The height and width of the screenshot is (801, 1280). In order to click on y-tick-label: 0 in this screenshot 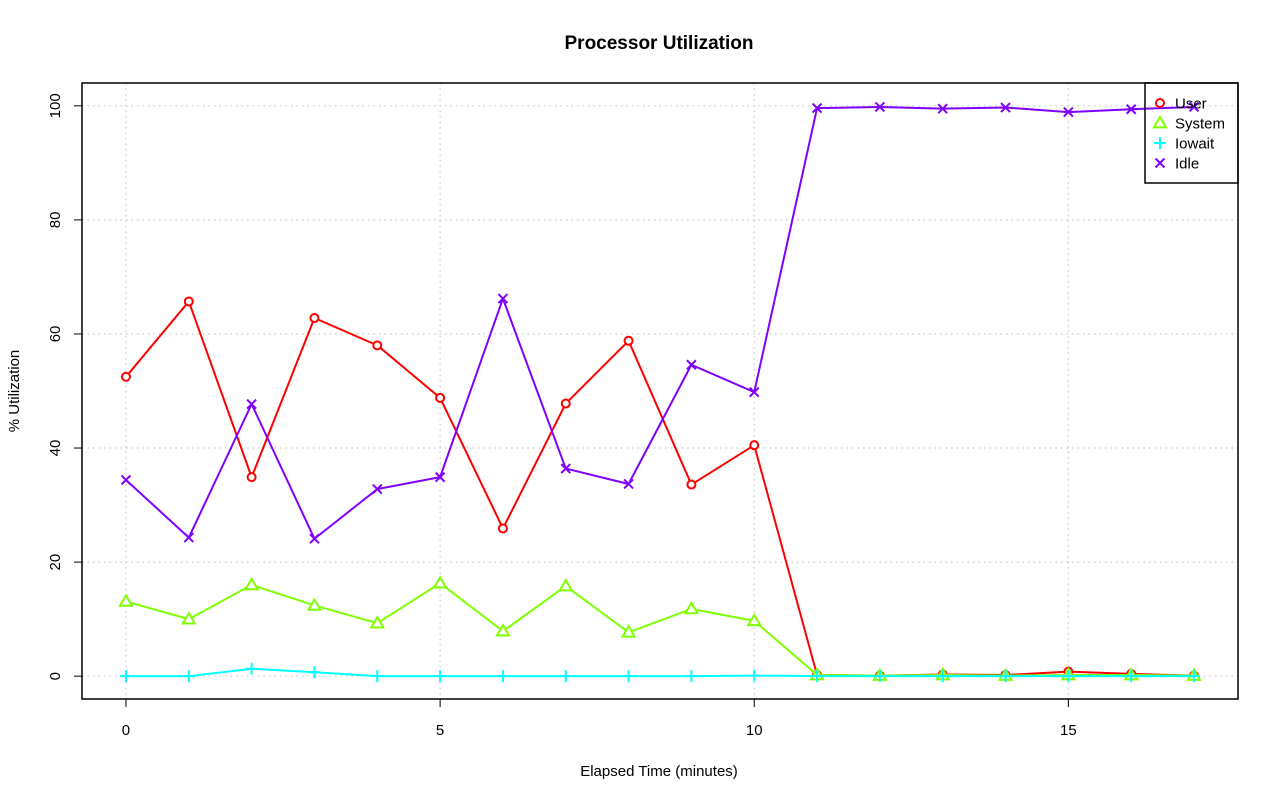, I will do `click(55, 676)`.